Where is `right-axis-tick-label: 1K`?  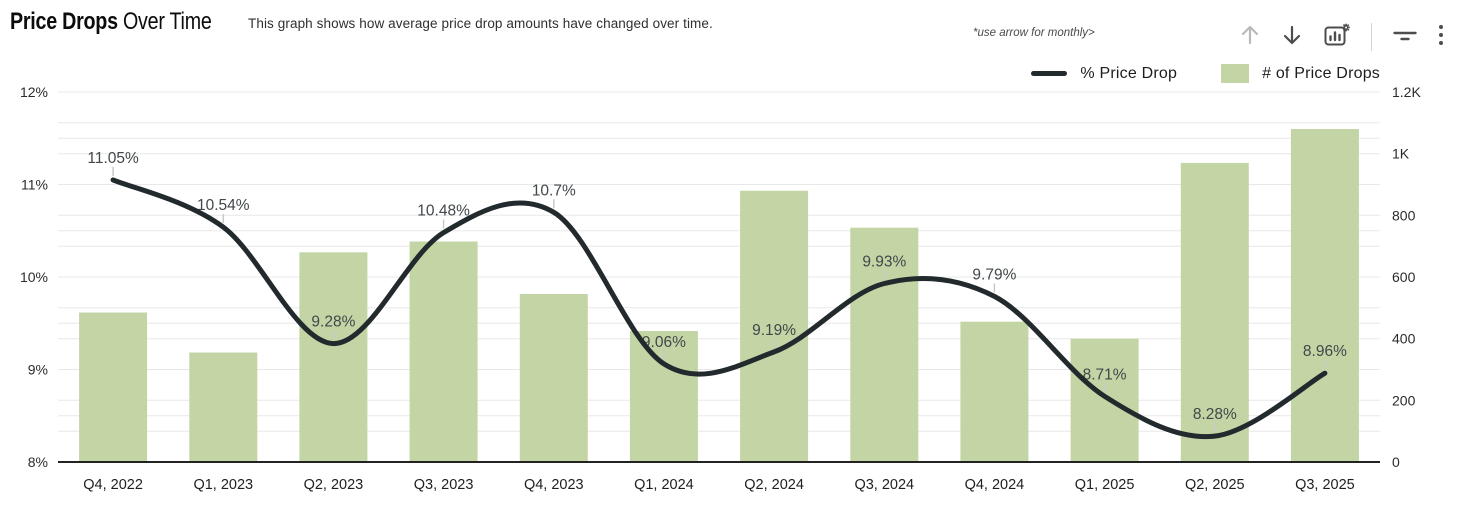
right-axis-tick-label: 1K is located at coordinates (1401, 154).